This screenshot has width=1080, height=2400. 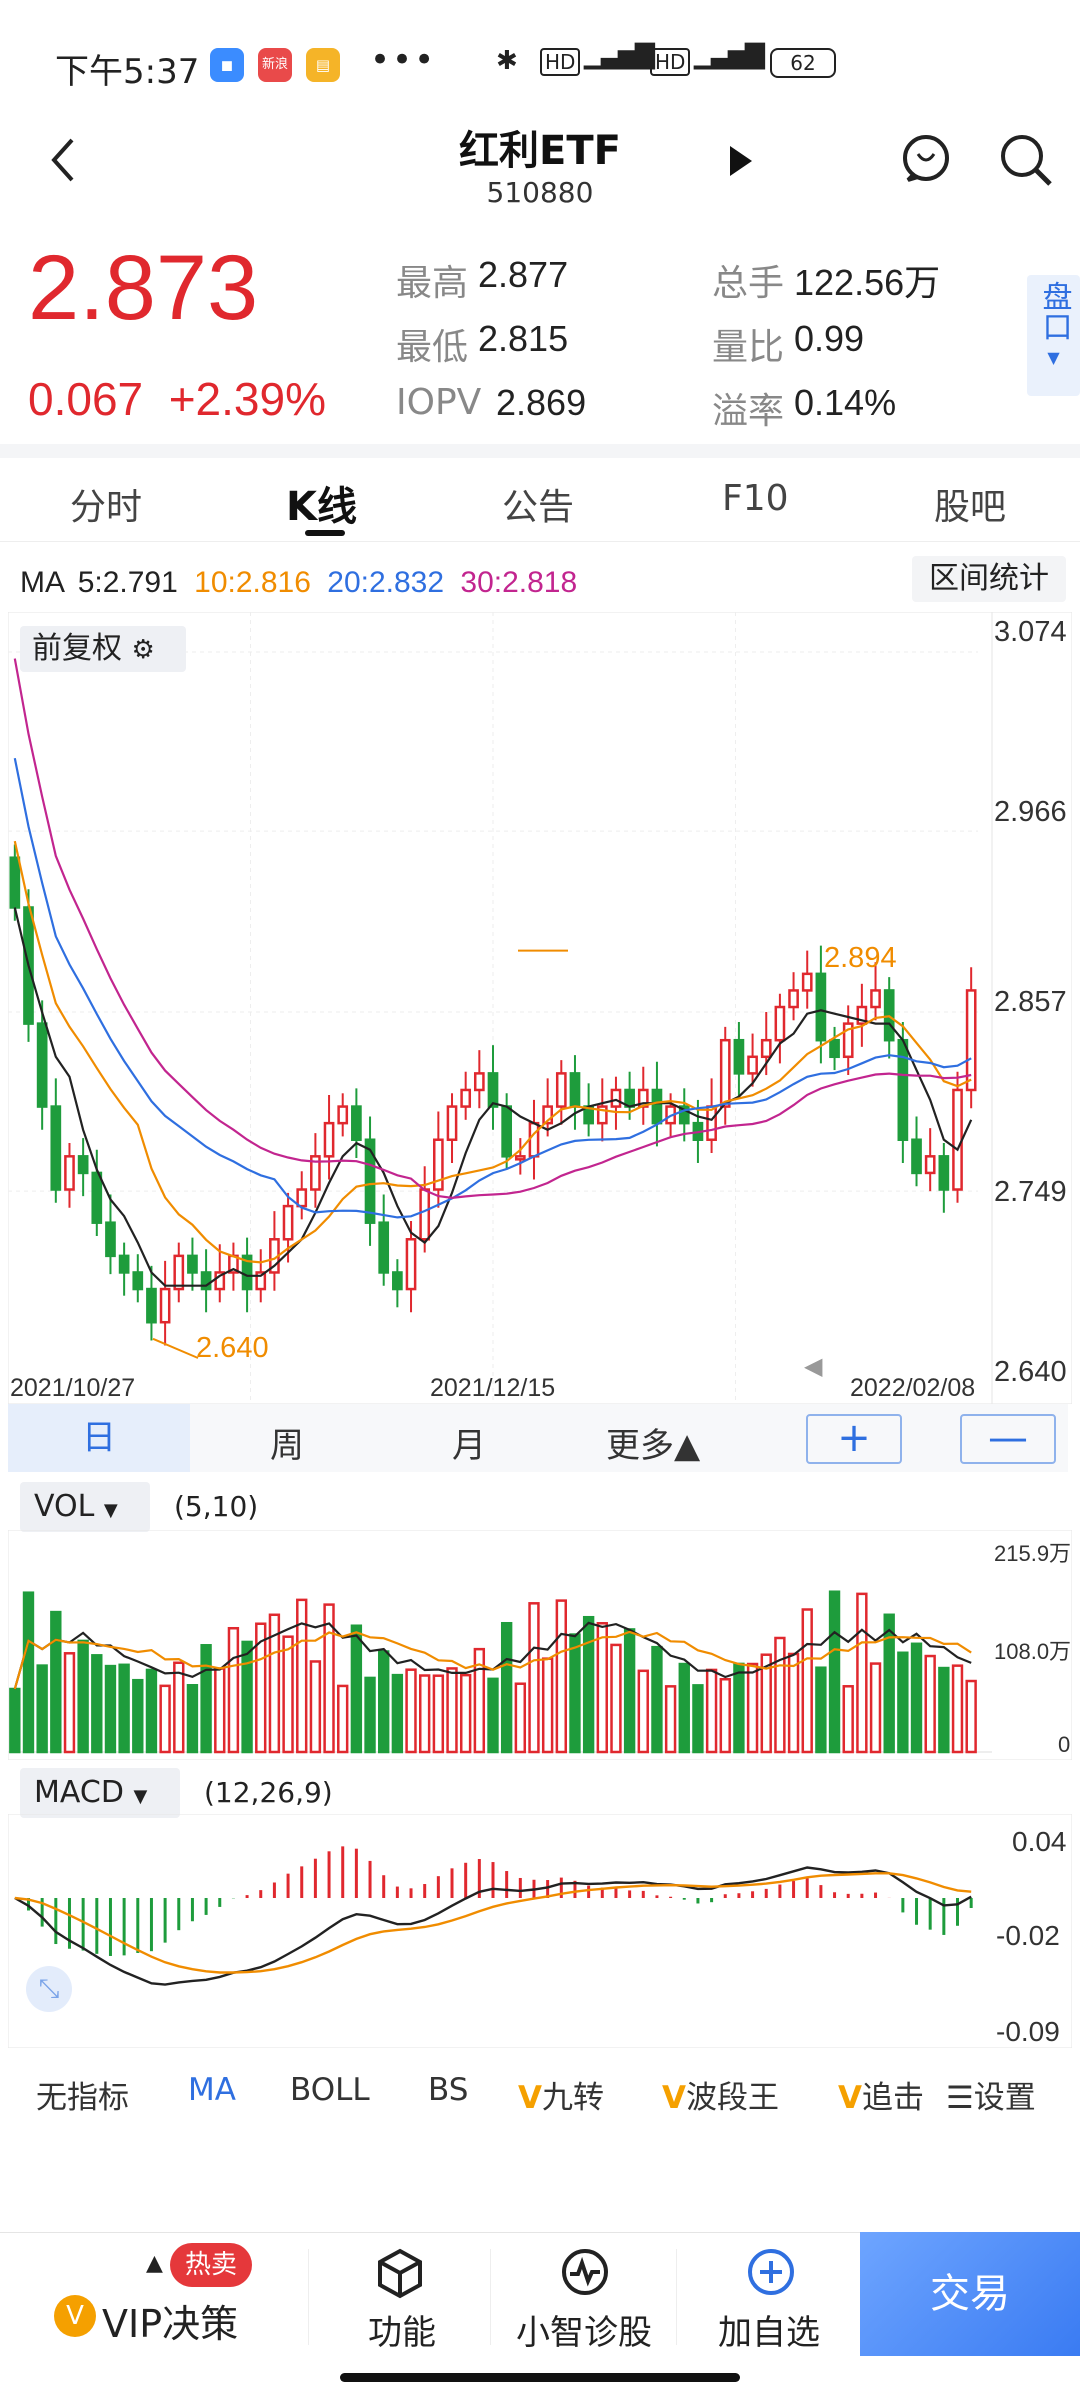 What do you see at coordinates (82, 2098) in the screenshot?
I see `indicator-none: 无指标` at bounding box center [82, 2098].